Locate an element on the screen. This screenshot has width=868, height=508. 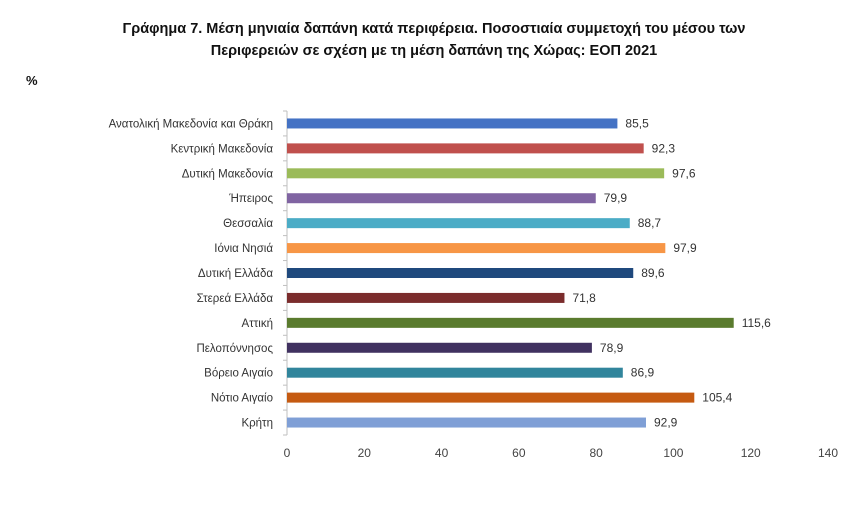
data-label: 85,5 is located at coordinates (637, 123).